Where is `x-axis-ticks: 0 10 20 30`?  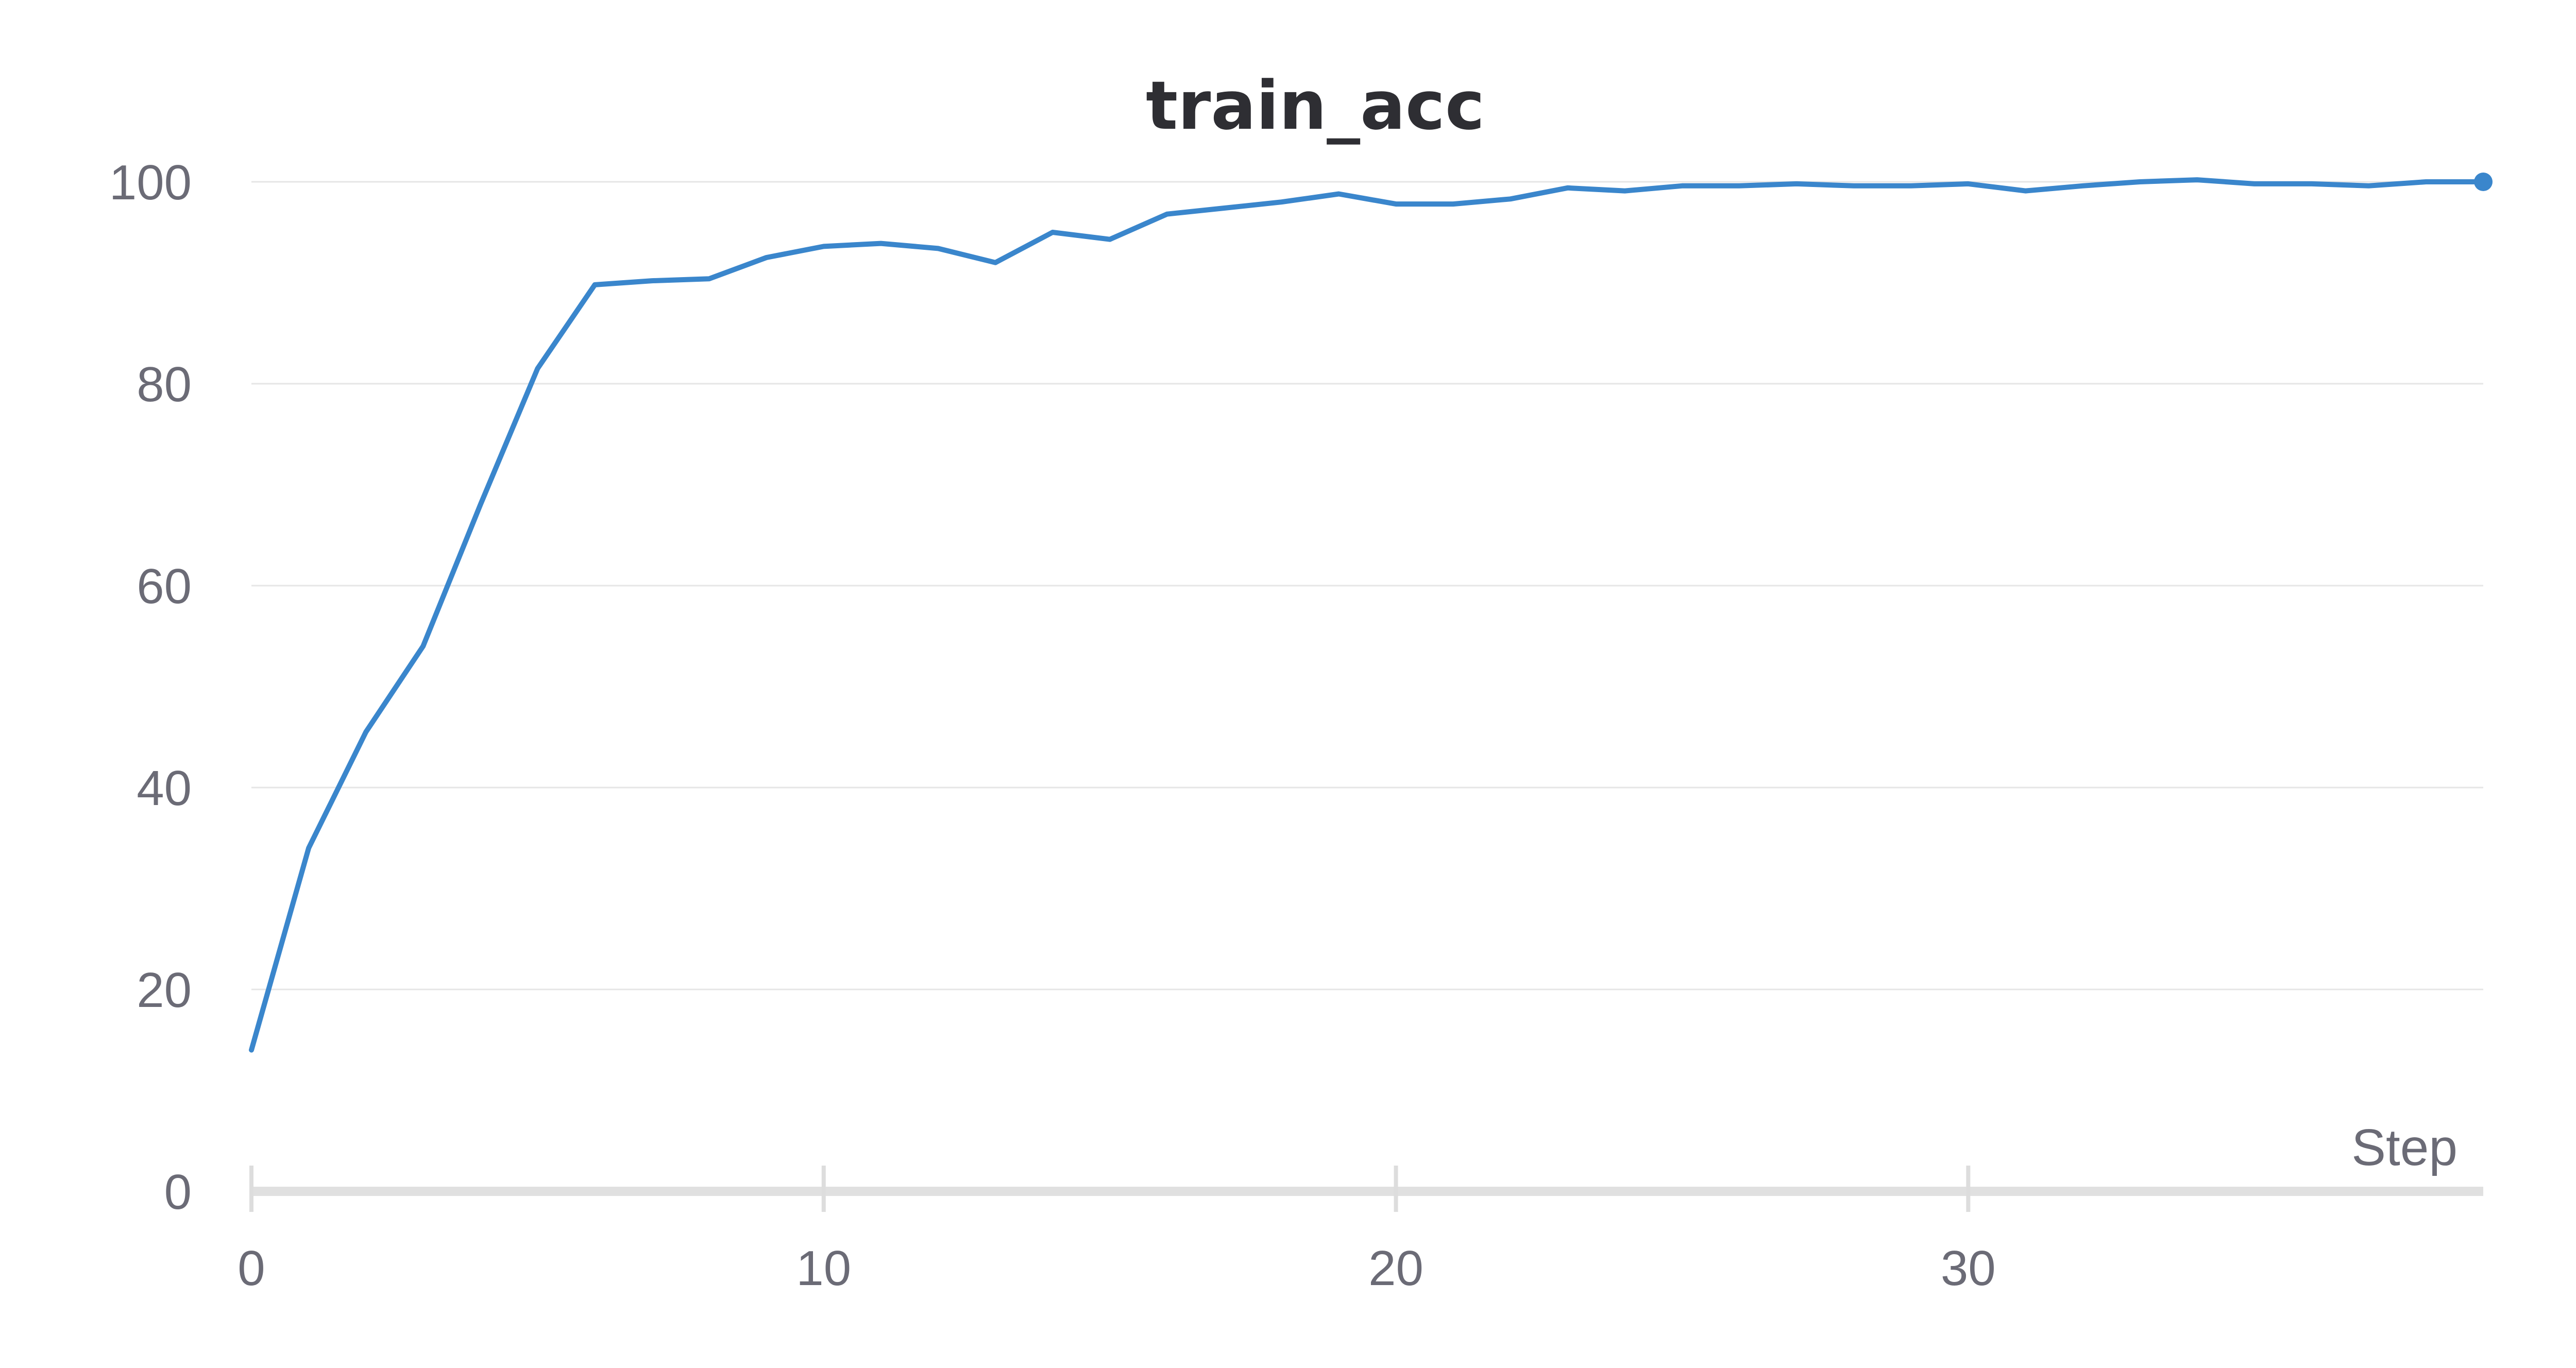
x-axis-ticks: 0 10 20 30 is located at coordinates (1117, 1231).